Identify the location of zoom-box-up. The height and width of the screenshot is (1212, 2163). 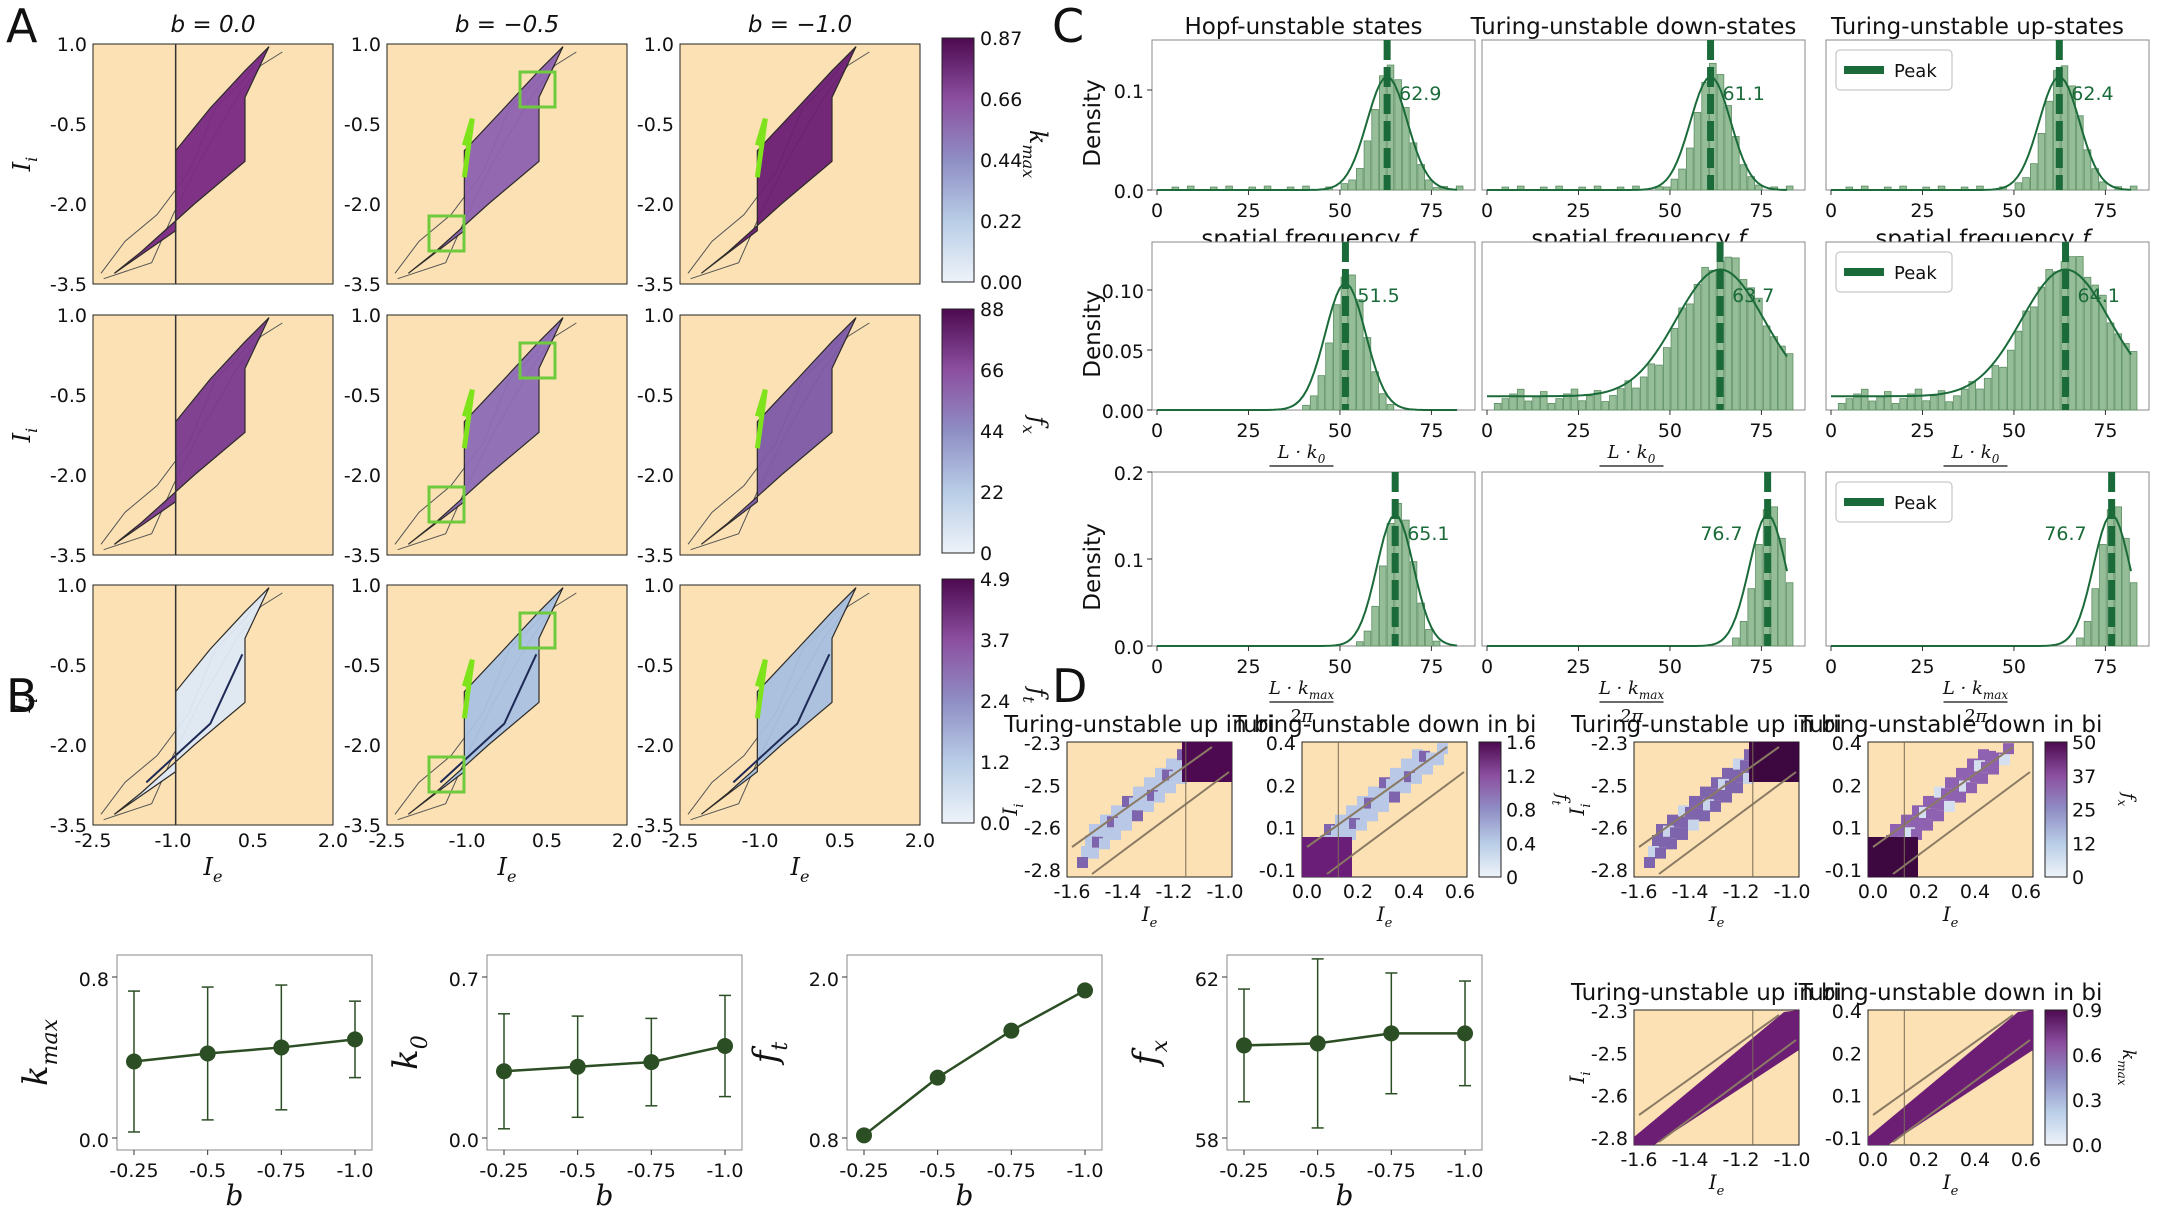
(537, 89).